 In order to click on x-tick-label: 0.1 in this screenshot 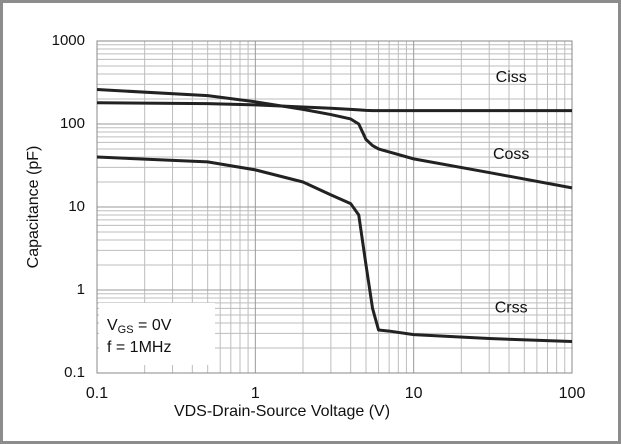, I will do `click(97, 393)`.